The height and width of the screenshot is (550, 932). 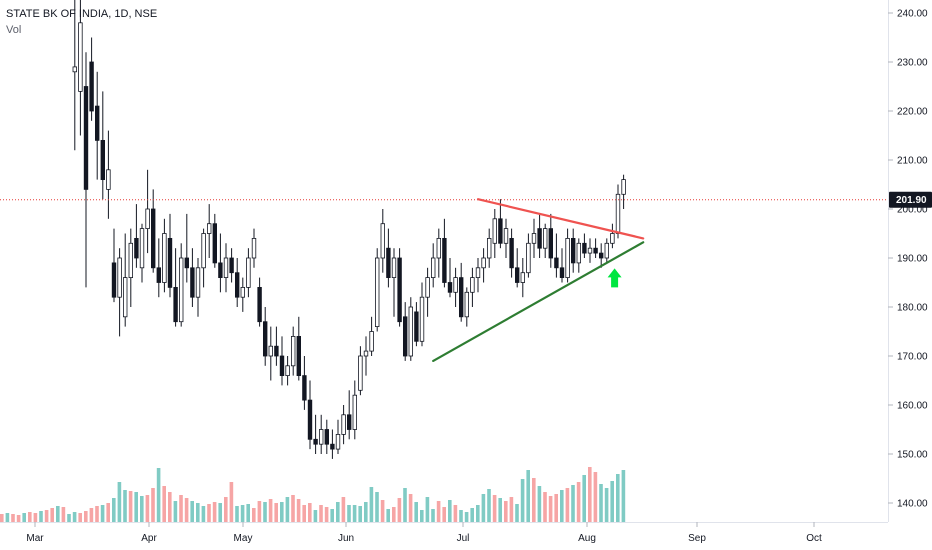 I want to click on time-tick-label: May, so click(x=243, y=538).